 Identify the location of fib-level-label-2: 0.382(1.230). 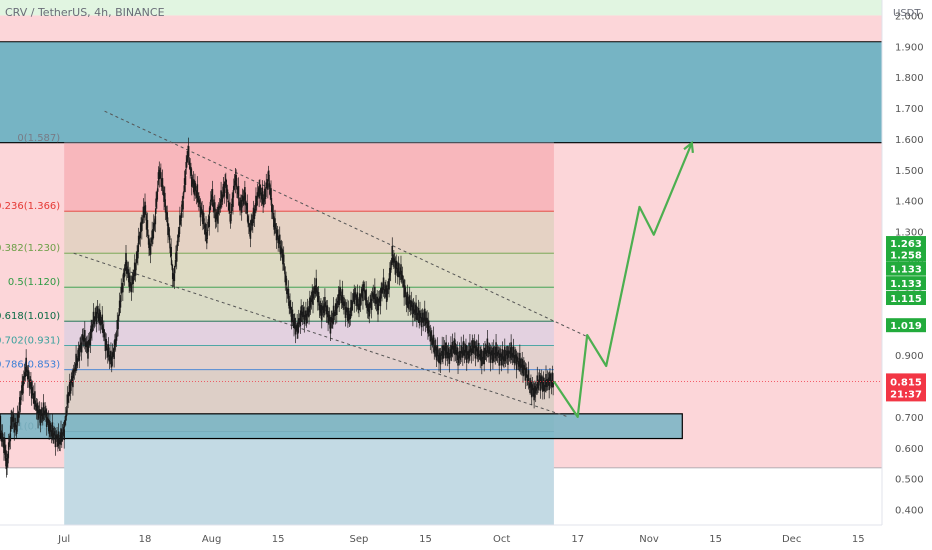
(30, 248).